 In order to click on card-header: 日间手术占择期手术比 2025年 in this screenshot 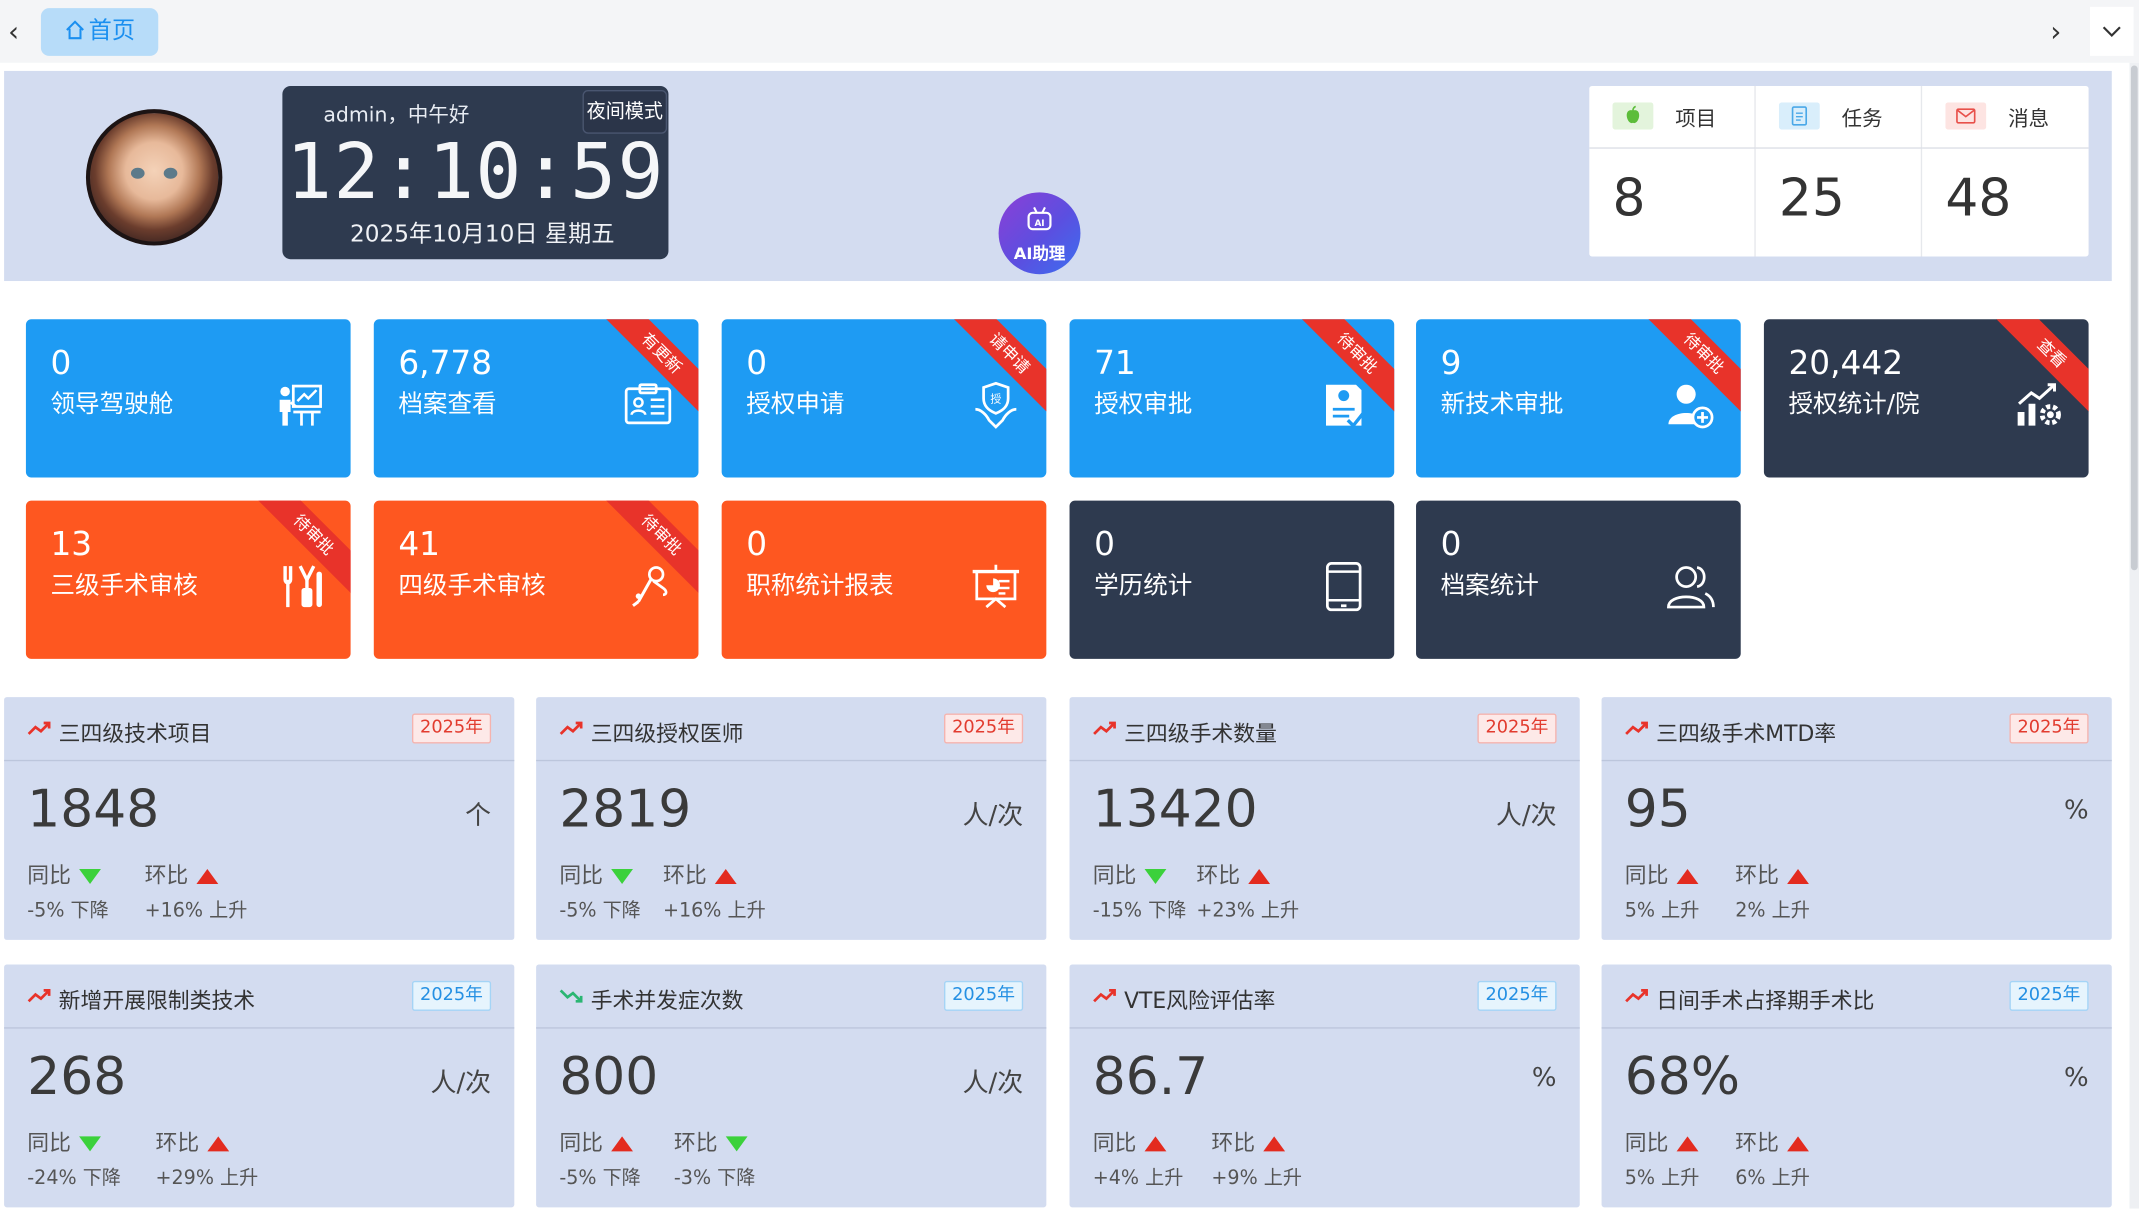, I will do `click(1856, 996)`.